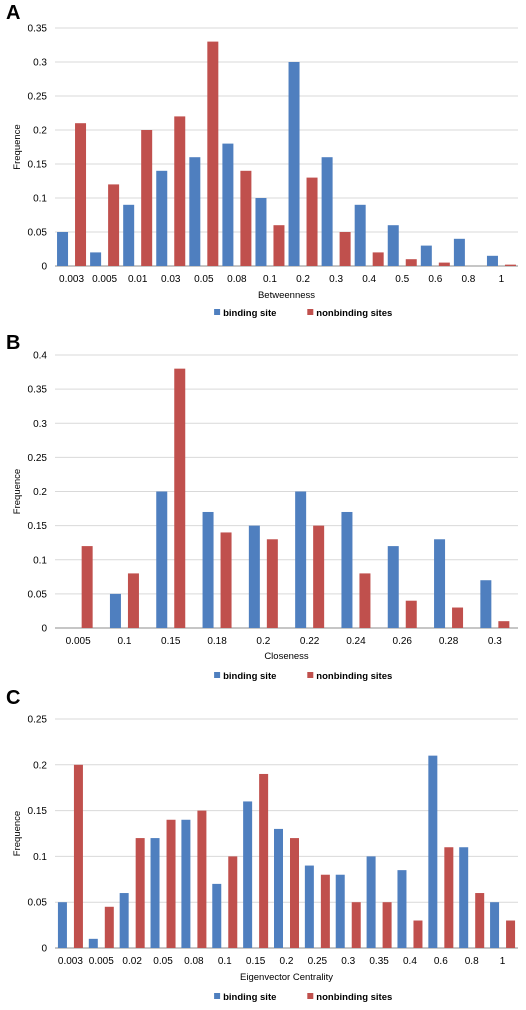 The height and width of the screenshot is (1010, 526). I want to click on panel-label: C, so click(13, 698).